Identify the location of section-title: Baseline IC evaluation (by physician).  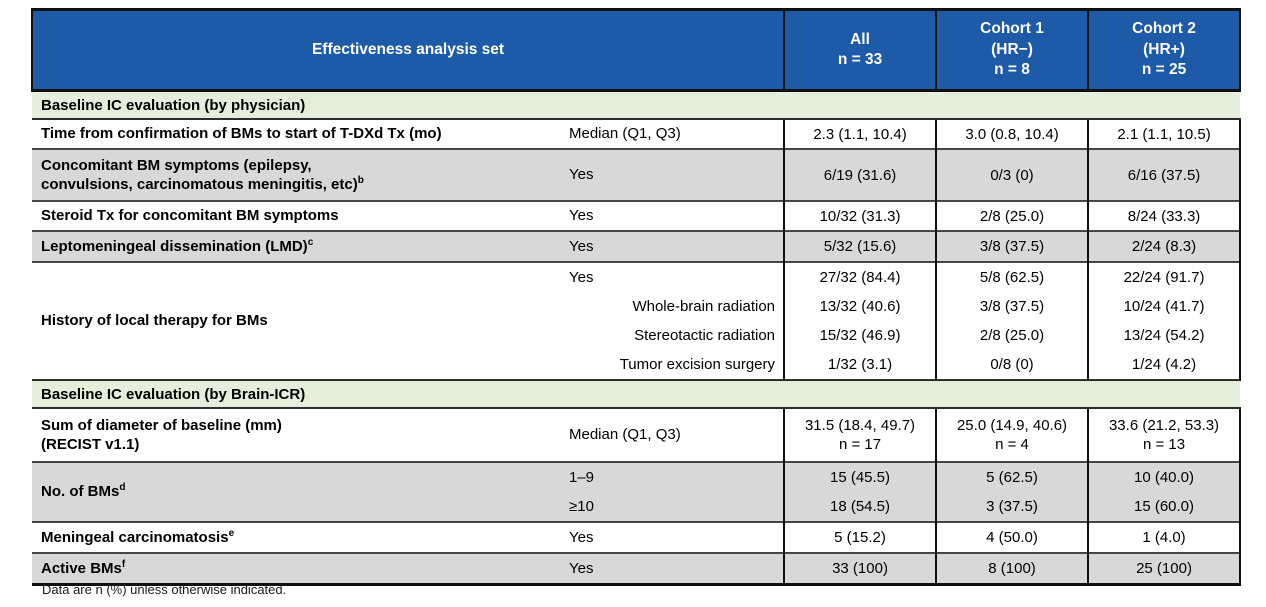
(636, 104).